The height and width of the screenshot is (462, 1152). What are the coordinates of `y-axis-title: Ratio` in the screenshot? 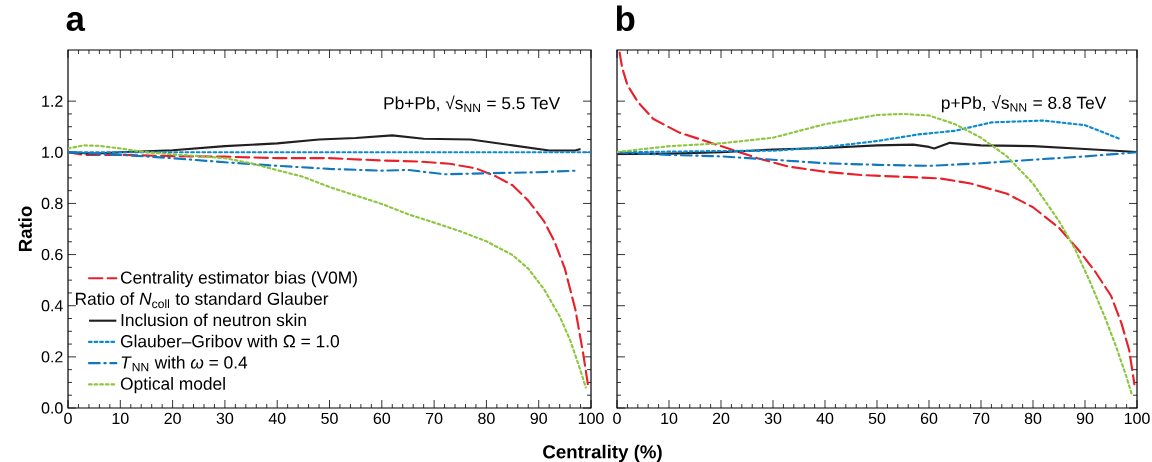 It's located at (25, 229).